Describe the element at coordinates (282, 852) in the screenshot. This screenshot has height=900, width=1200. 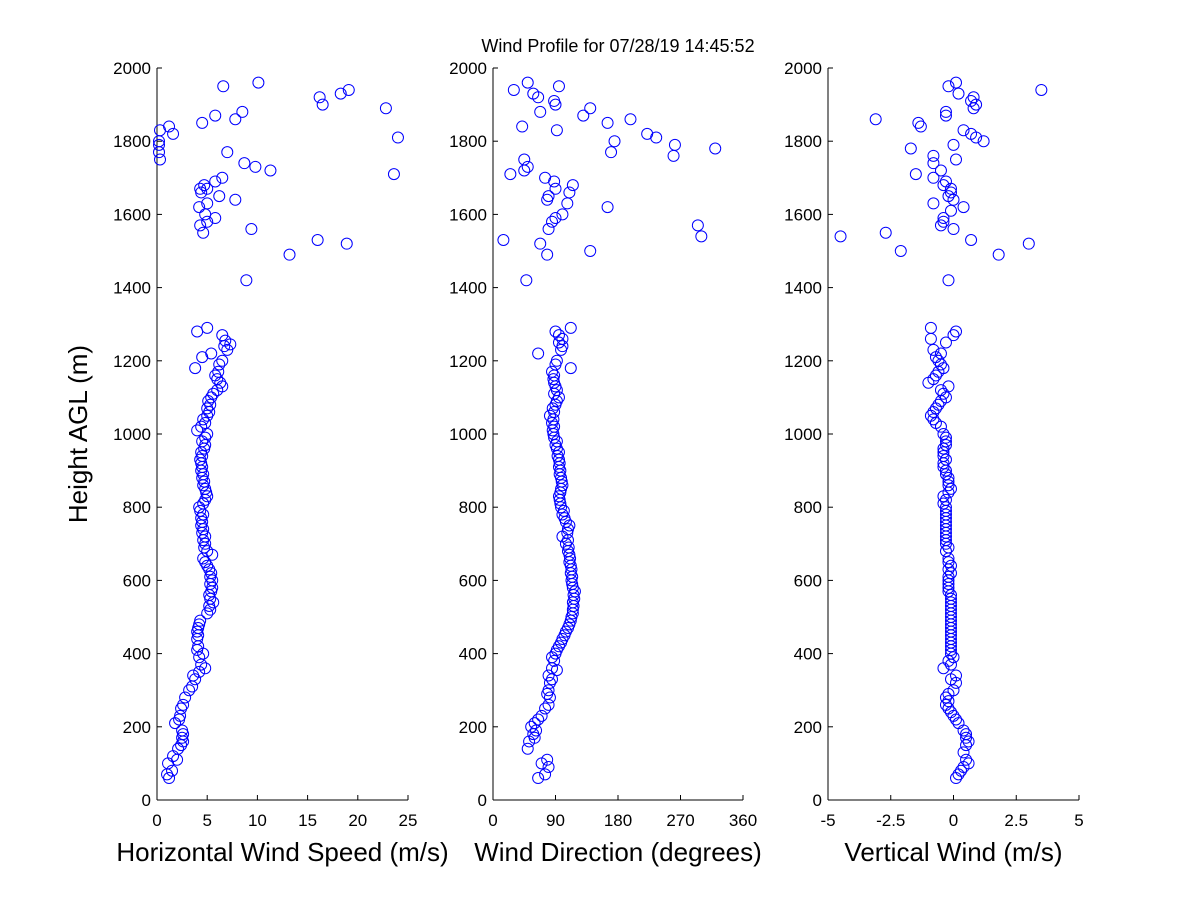
I see `x-axis-label: Horizontal Wind Speed (m/s)` at that location.